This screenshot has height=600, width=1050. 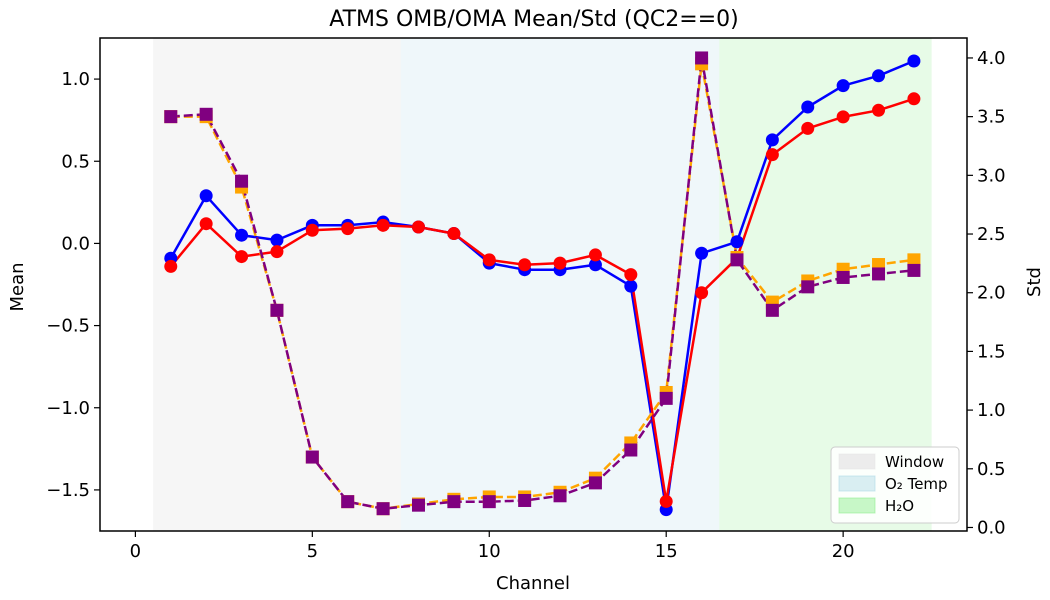 I want to click on y2-tick-label: 2.5, so click(x=991, y=234).